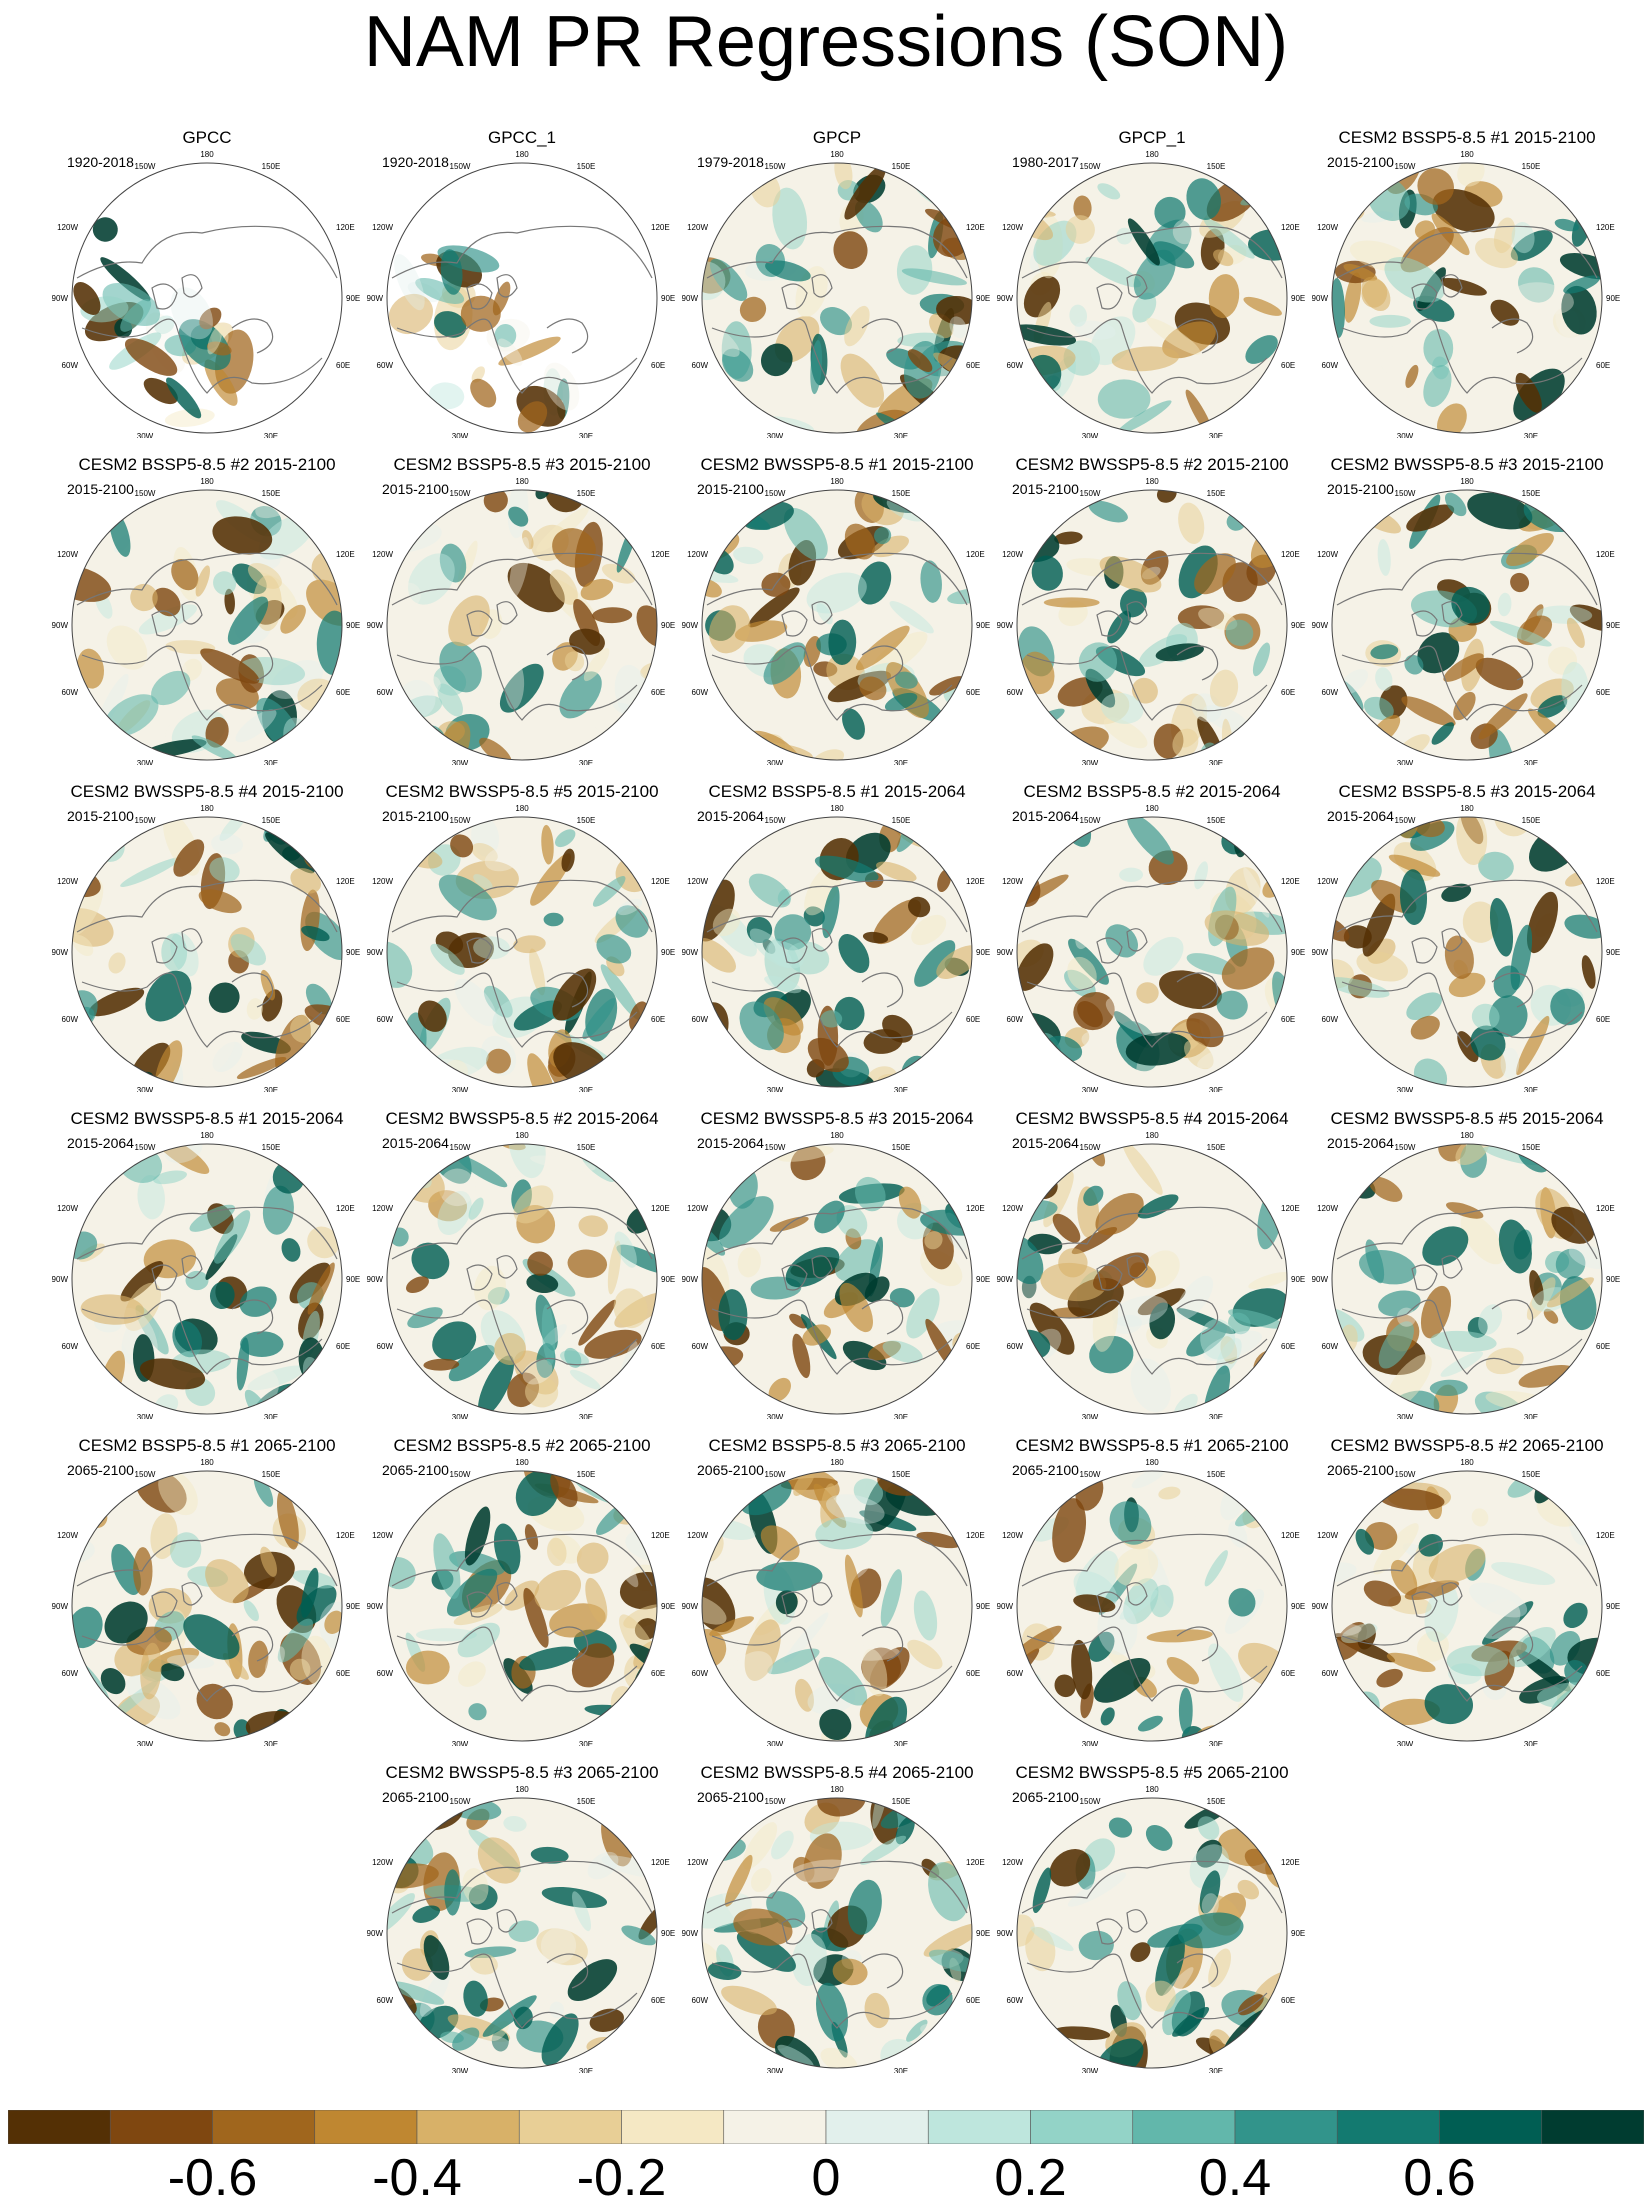 This screenshot has width=1652, height=2207. Describe the element at coordinates (375, 298) in the screenshot. I see `longitude-label: 90W` at that location.